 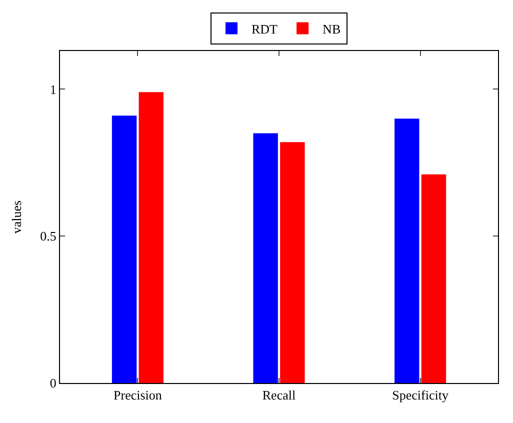 What do you see at coordinates (16, 217) in the screenshot?
I see `y-axis-title: values` at bounding box center [16, 217].